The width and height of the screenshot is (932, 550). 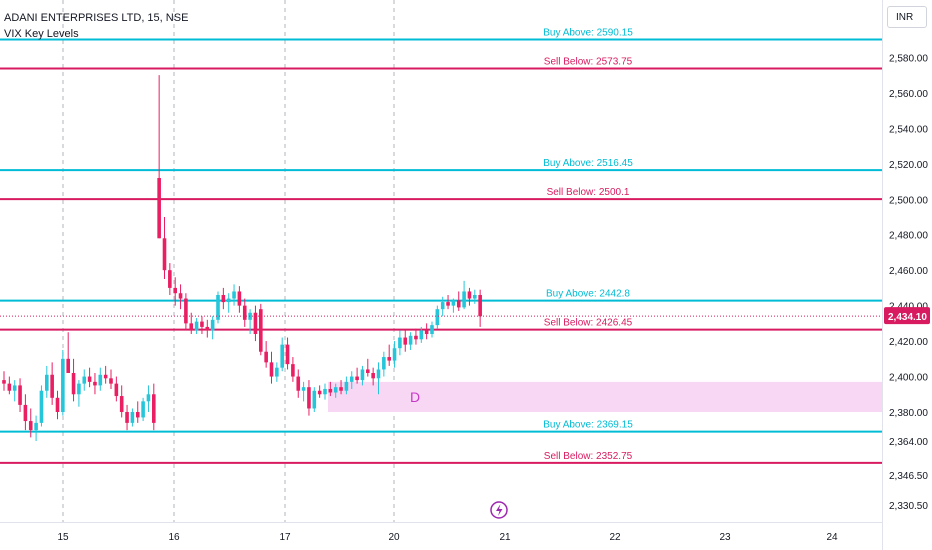 What do you see at coordinates (394, 537) in the screenshot?
I see `time-tick-label: 20` at bounding box center [394, 537].